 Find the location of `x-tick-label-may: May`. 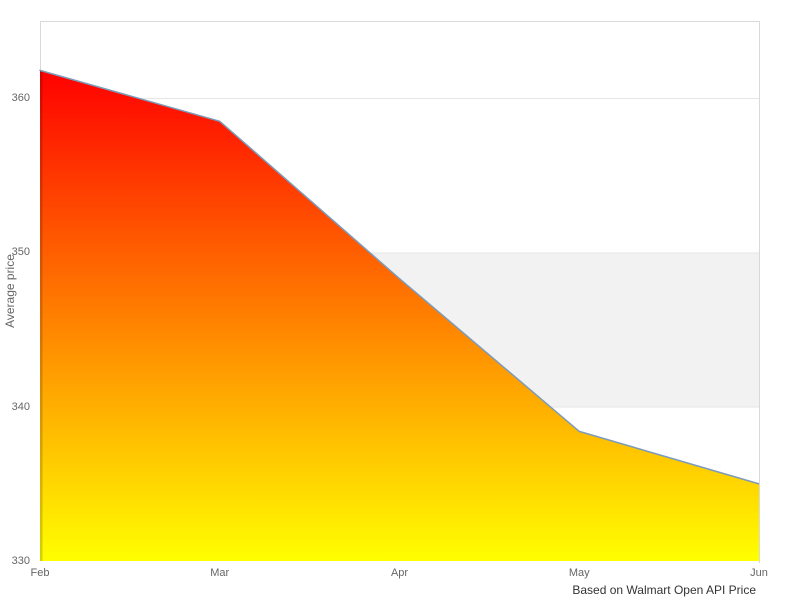

x-tick-label-may: May is located at coordinates (579, 573).